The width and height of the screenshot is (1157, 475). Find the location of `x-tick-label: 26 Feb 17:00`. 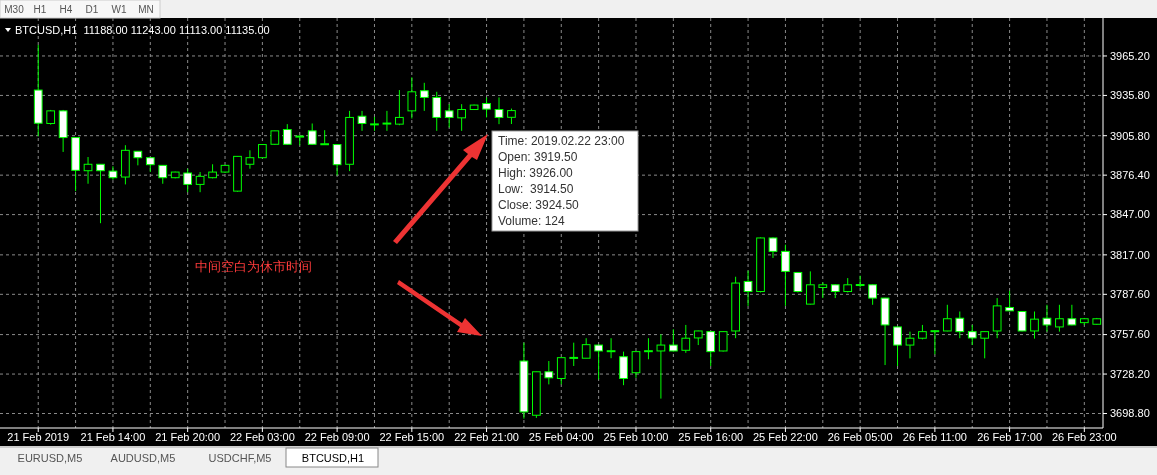

x-tick-label: 26 Feb 17:00 is located at coordinates (1010, 437).